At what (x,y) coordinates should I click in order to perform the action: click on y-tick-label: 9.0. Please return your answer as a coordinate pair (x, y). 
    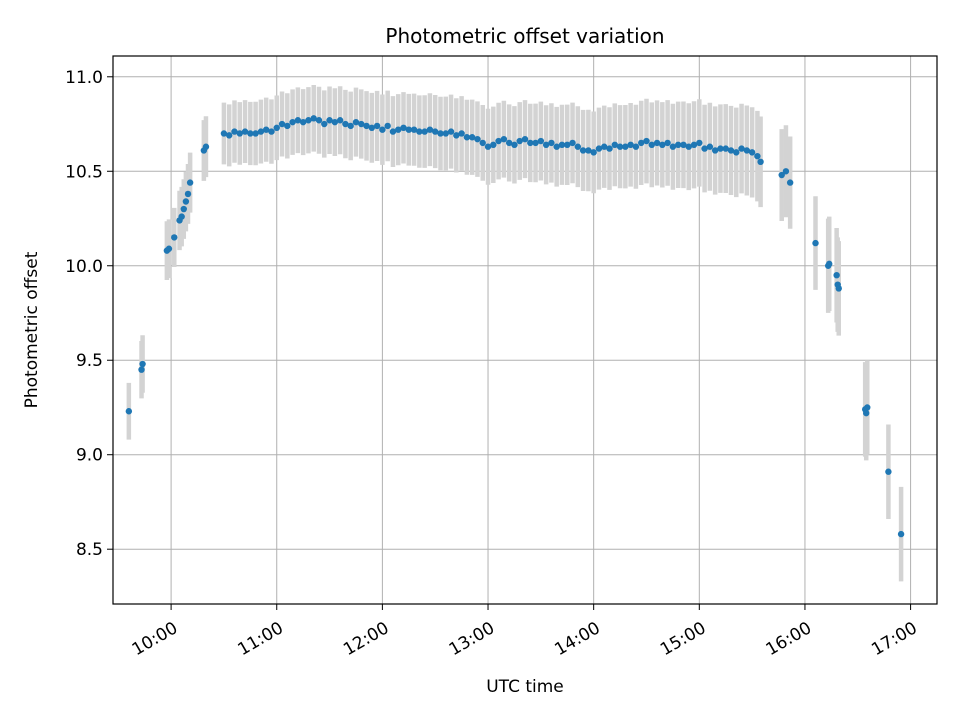
    Looking at the image, I should click on (89, 456).